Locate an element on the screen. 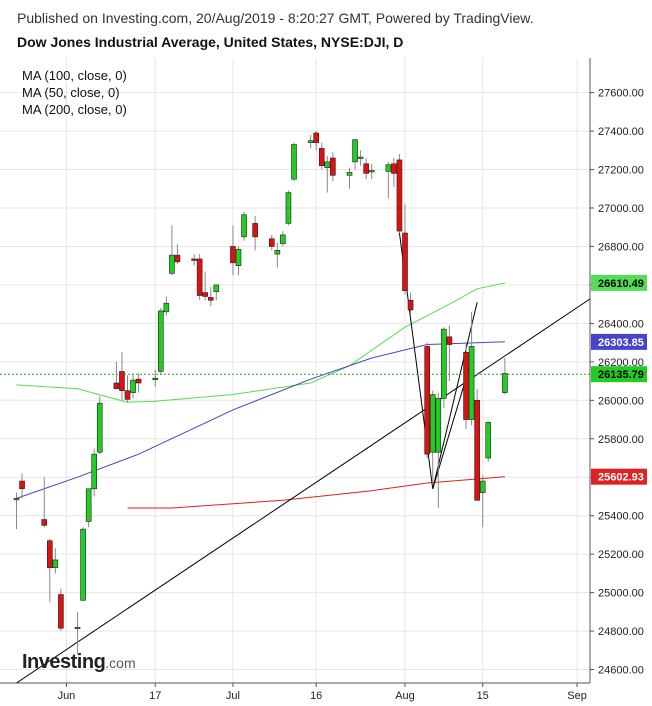  price-label: 26303.85 is located at coordinates (621, 343).